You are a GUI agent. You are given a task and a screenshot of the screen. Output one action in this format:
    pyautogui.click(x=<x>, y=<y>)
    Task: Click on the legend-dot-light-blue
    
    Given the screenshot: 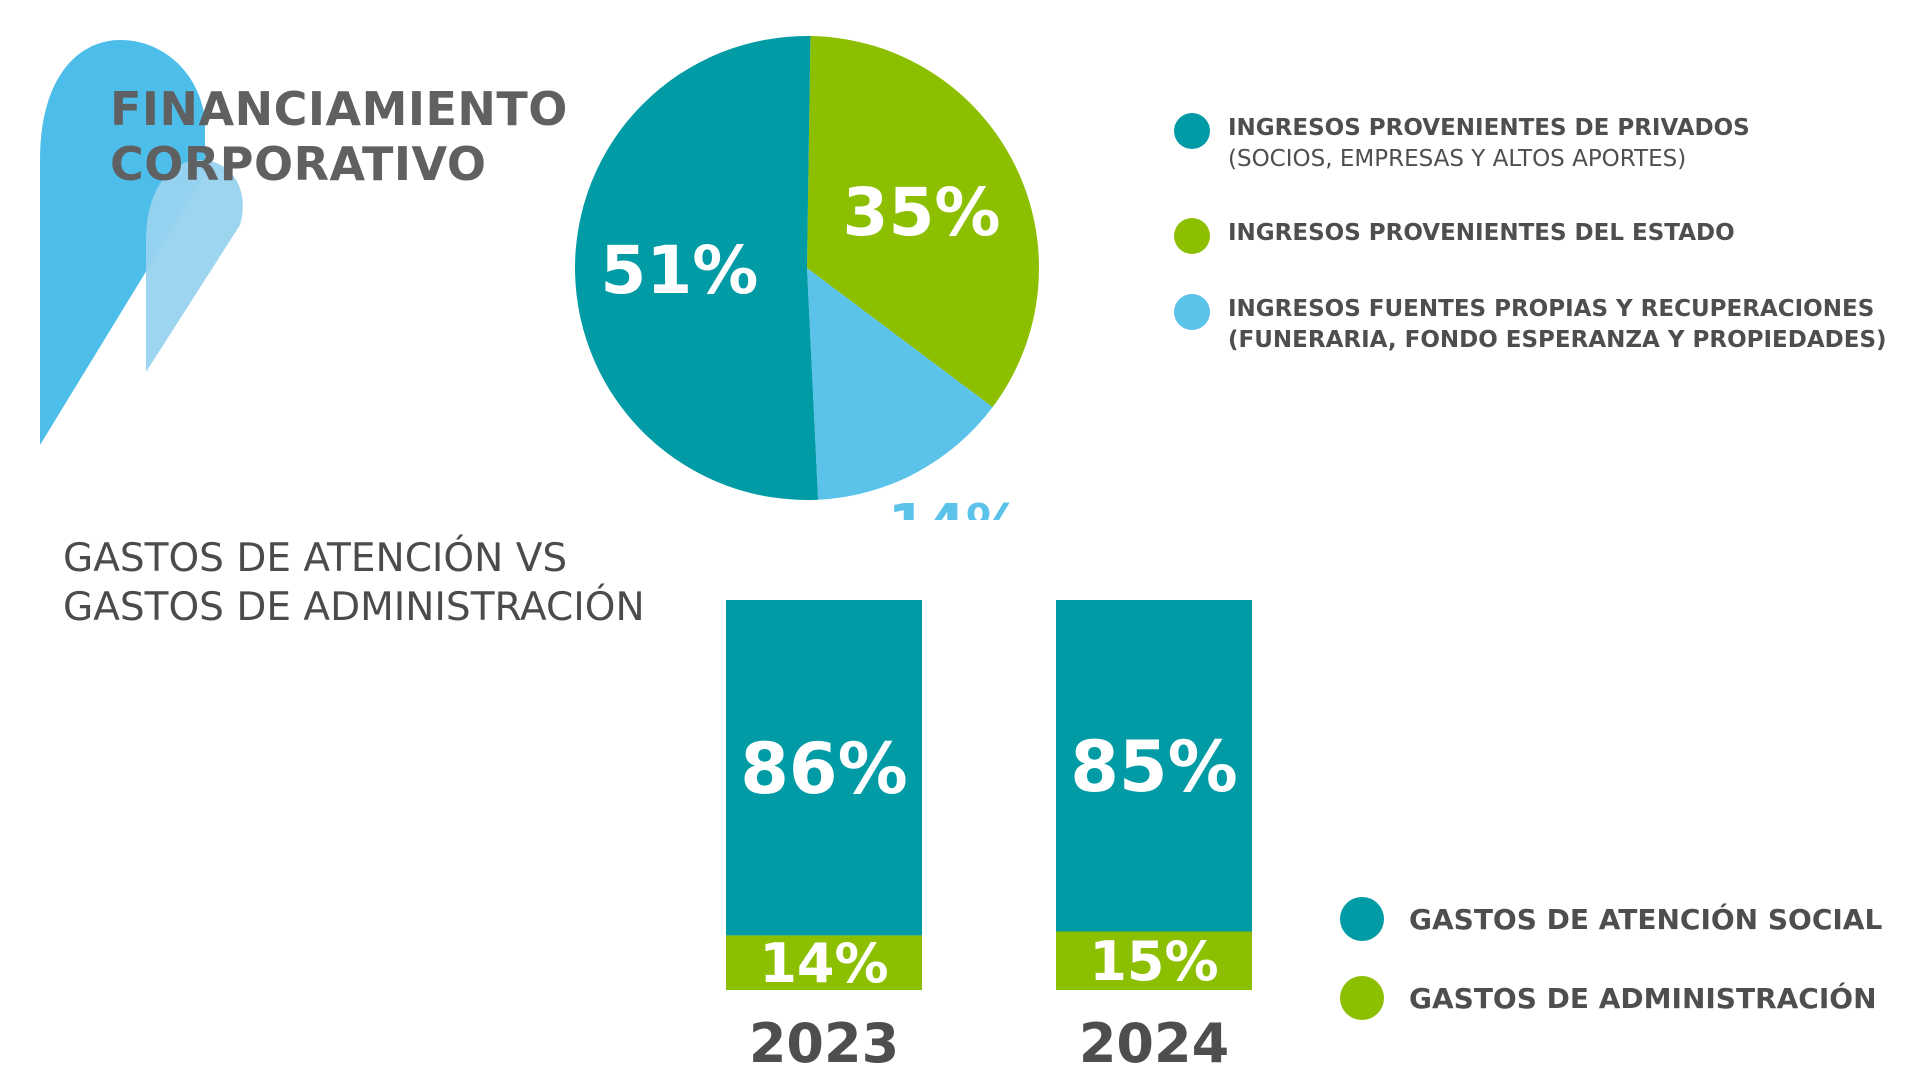 What is the action you would take?
    pyautogui.click(x=1192, y=312)
    